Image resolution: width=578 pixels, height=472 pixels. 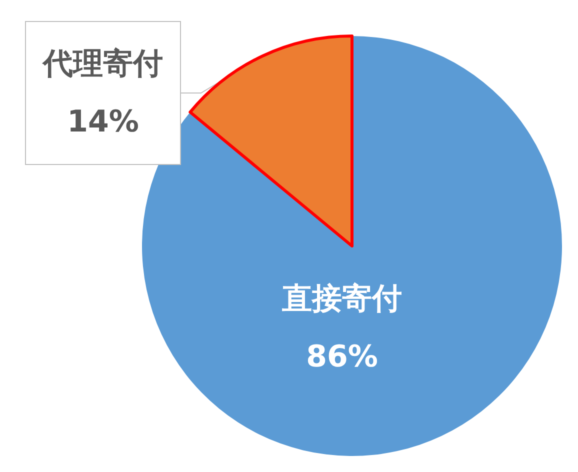 What do you see at coordinates (341, 299) in the screenshot?
I see `slice-label: 直接寄付` at bounding box center [341, 299].